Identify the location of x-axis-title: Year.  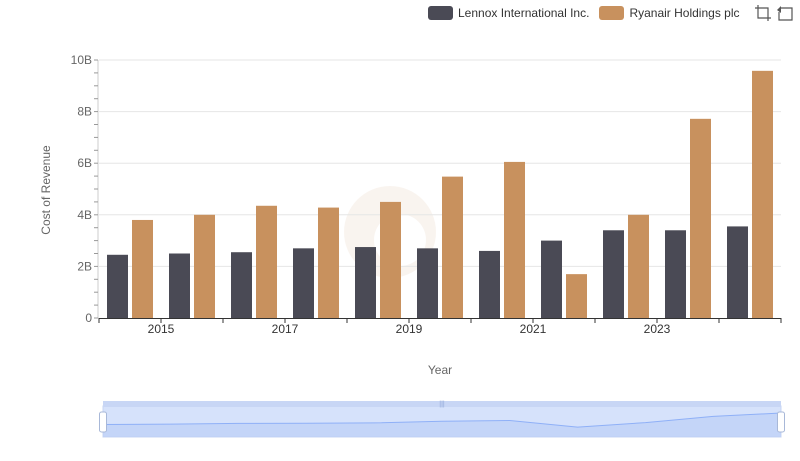
(440, 370).